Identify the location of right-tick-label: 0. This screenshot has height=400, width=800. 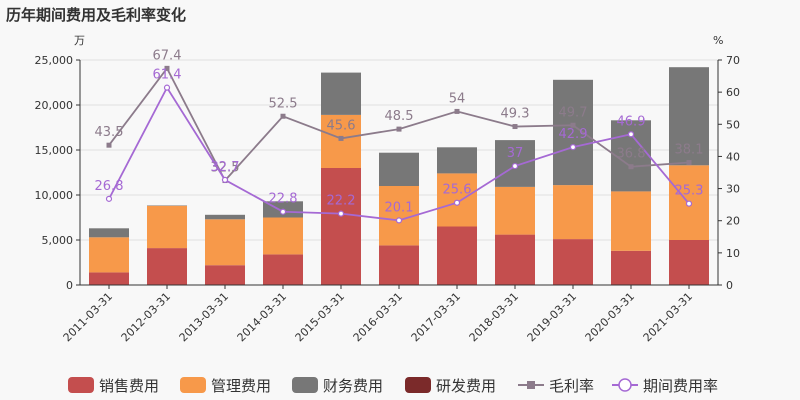
(729, 285).